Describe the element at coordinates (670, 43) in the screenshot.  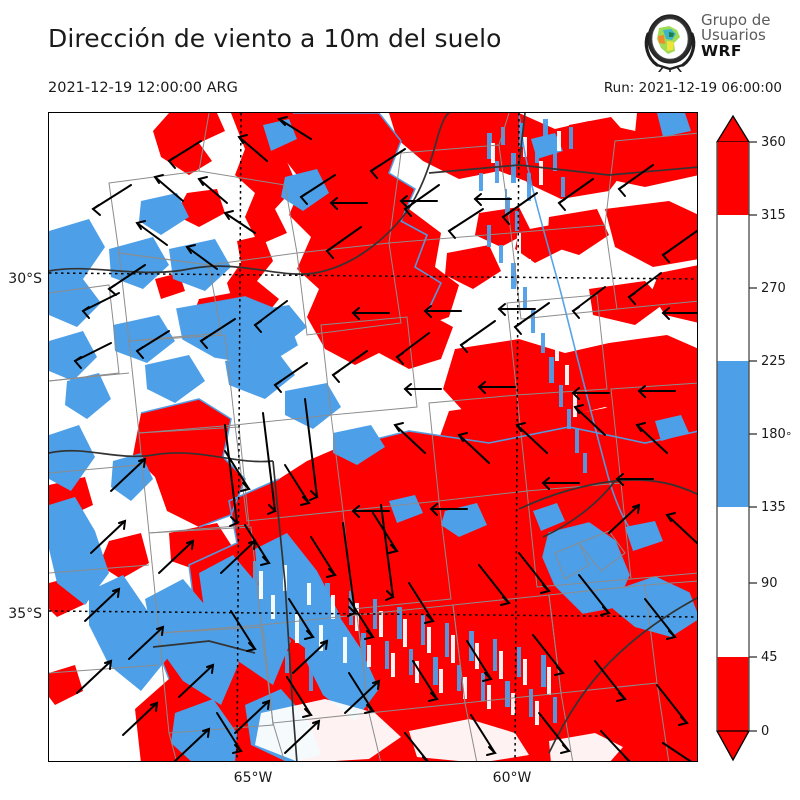
I see `wrf-globe-emblem` at that location.